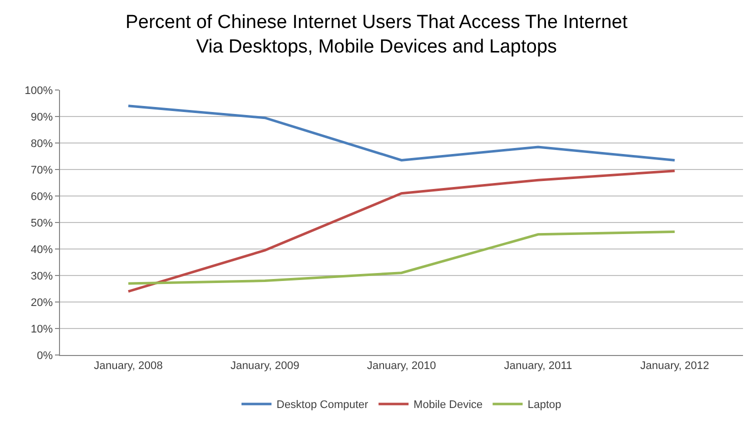  I want to click on y-tick-label: 80%, so click(42, 144).